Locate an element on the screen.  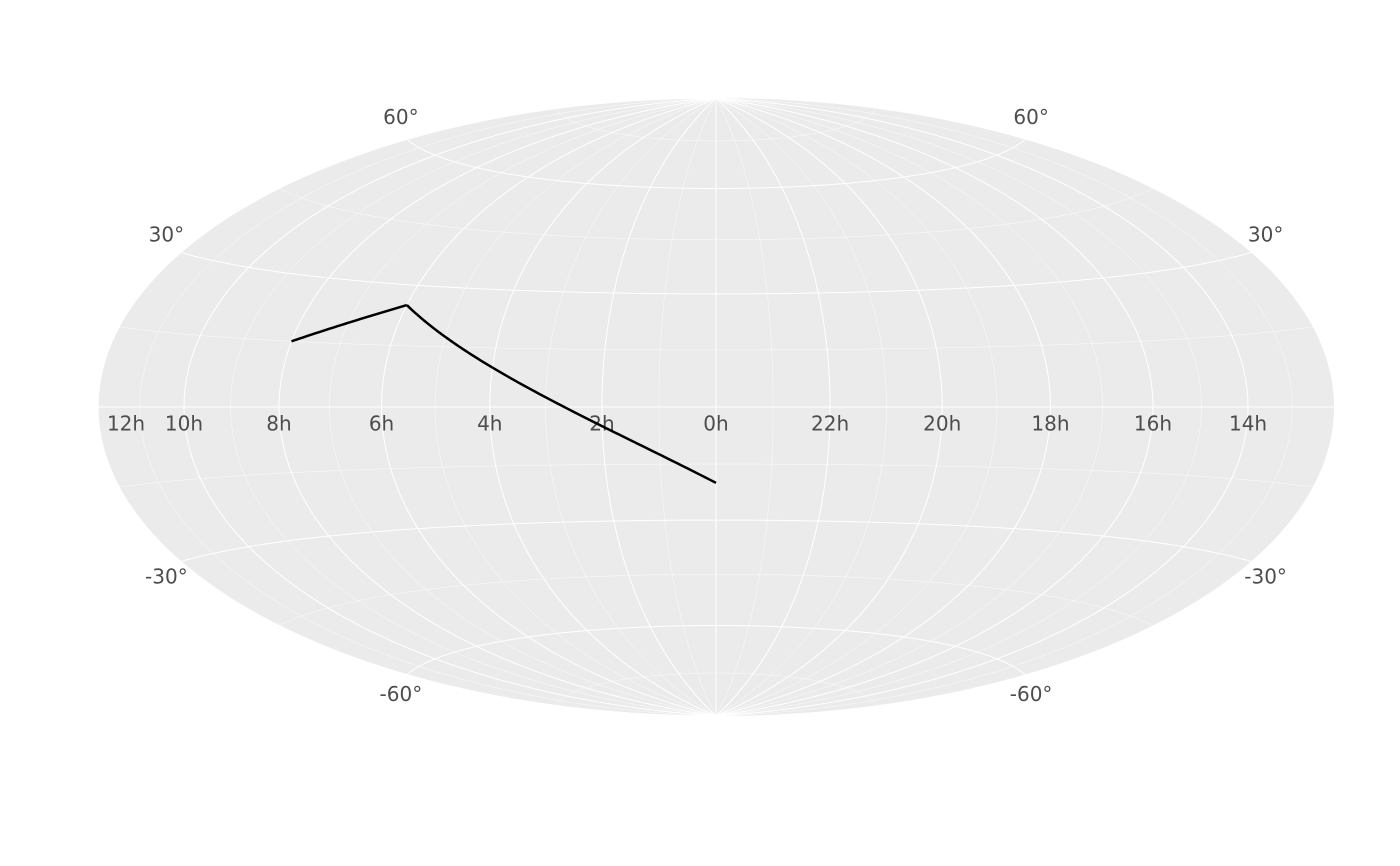
x-tick-label: 2h is located at coordinates (601, 424).